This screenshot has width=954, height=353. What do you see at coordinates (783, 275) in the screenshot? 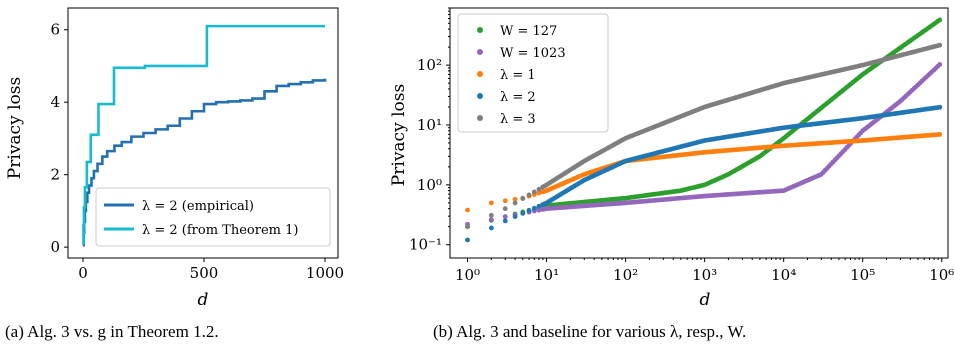
I see `chart-b-x-tick-label: 10⁴` at bounding box center [783, 275].